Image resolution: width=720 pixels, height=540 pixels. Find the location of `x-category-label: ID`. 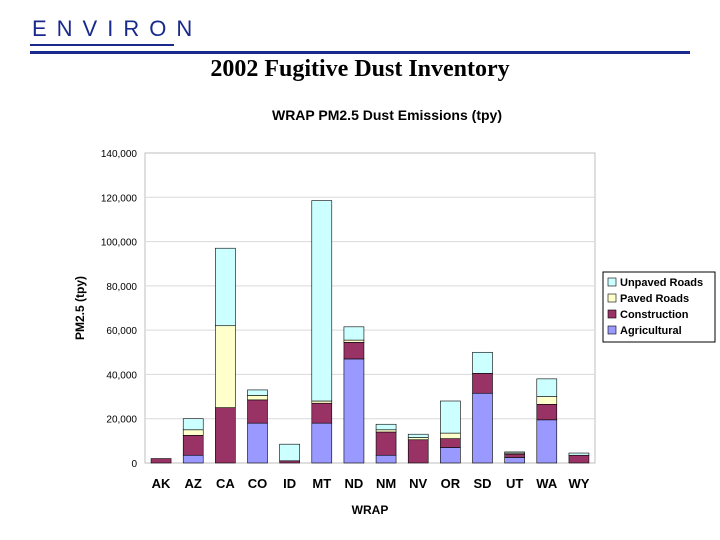

x-category-label: ID is located at coordinates (289, 483).